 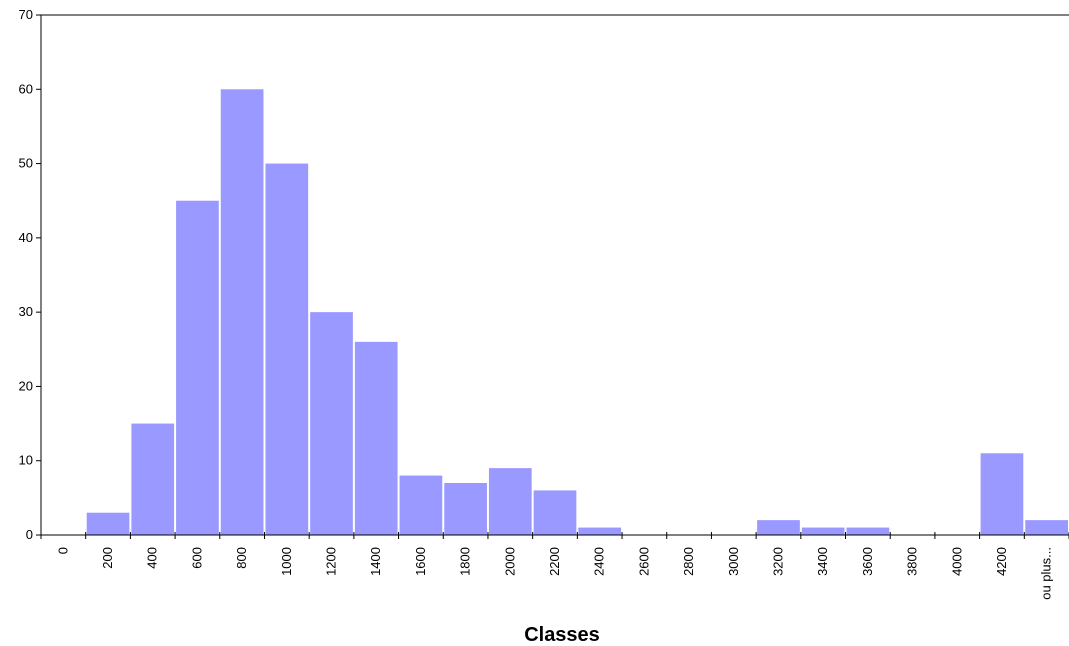 What do you see at coordinates (26, 460) in the screenshot?
I see `y-tick-label: 10` at bounding box center [26, 460].